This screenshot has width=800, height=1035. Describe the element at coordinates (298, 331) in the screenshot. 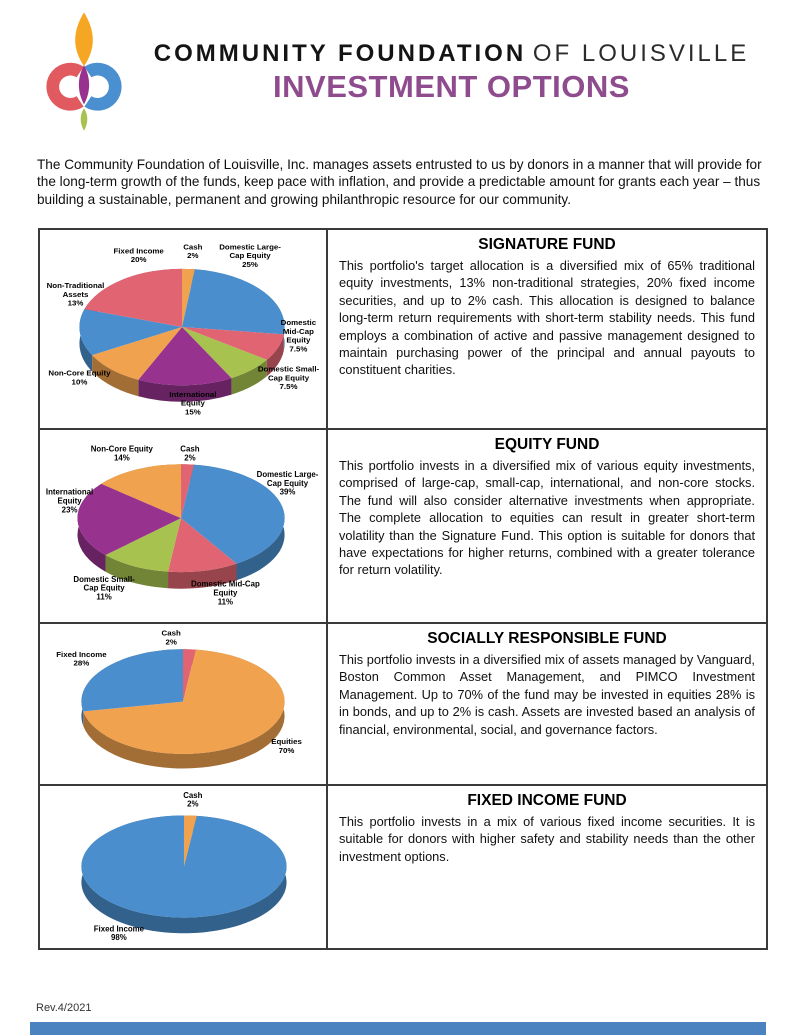

I see `svg-text: Mid-Cap` at that location.